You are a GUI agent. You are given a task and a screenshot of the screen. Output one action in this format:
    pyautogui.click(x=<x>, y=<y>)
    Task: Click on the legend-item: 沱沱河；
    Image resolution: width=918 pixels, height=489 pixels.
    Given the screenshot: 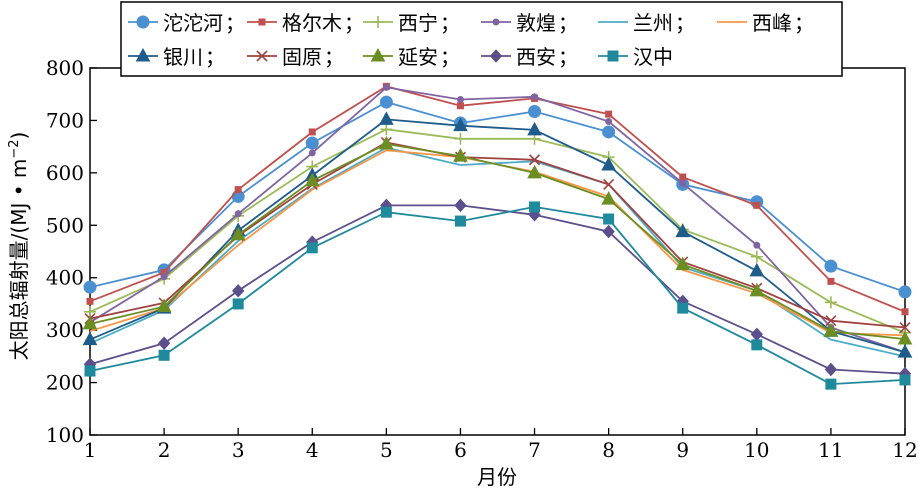 What is the action you would take?
    pyautogui.click(x=186, y=23)
    